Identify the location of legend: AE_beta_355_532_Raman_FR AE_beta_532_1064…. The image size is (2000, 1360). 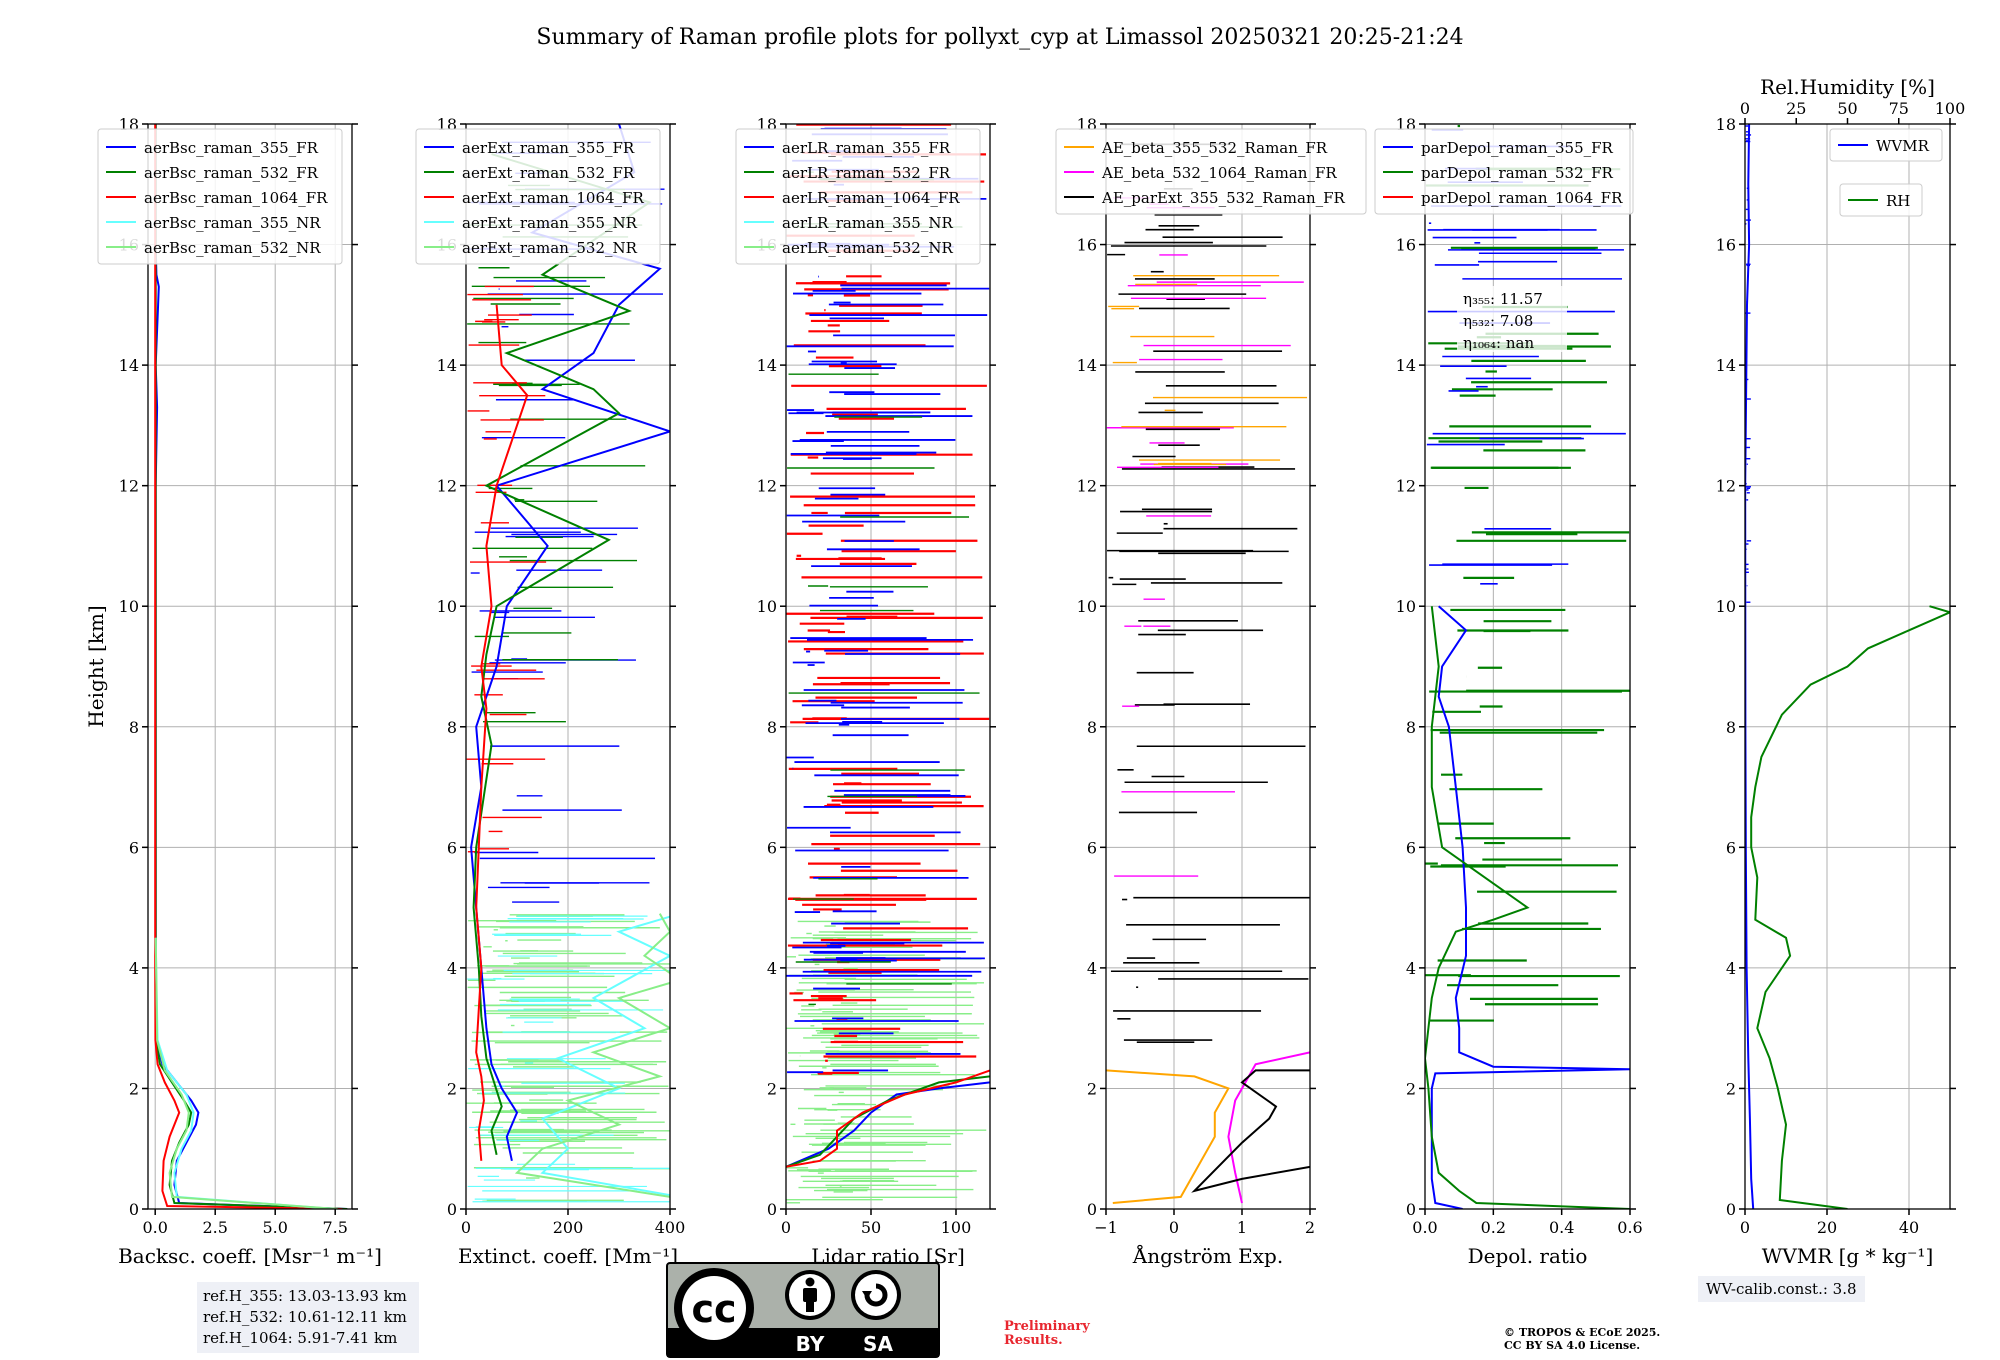
(1211, 171).